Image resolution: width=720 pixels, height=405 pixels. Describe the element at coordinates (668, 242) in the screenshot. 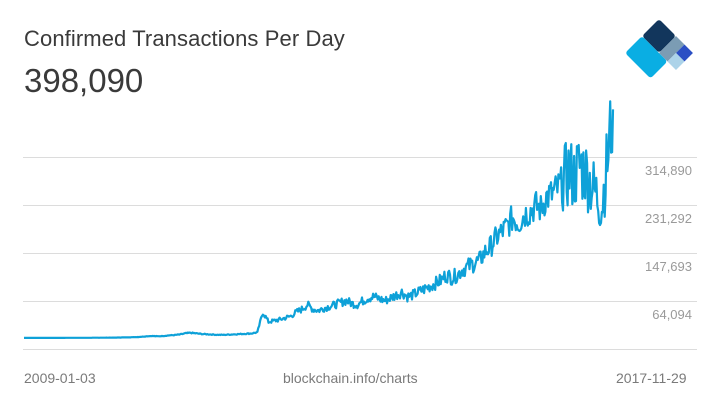

I see `y-tick-labels: 314,890 231,292 147,693 64,094` at that location.